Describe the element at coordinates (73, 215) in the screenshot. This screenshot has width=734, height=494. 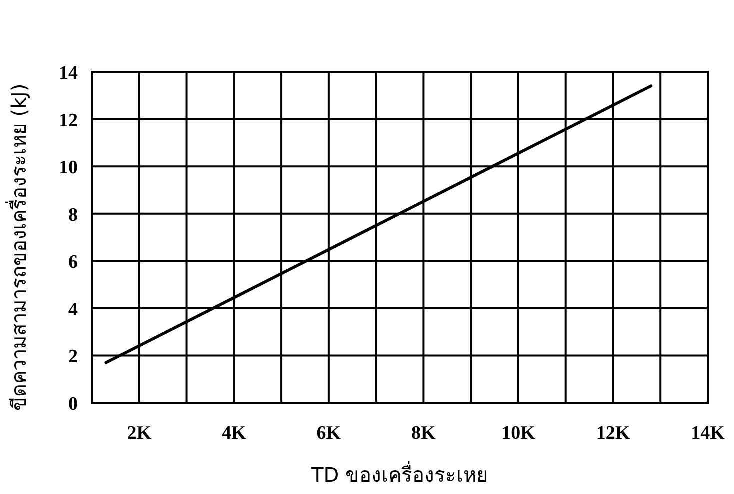
I see `y-tick-label: 8` at that location.